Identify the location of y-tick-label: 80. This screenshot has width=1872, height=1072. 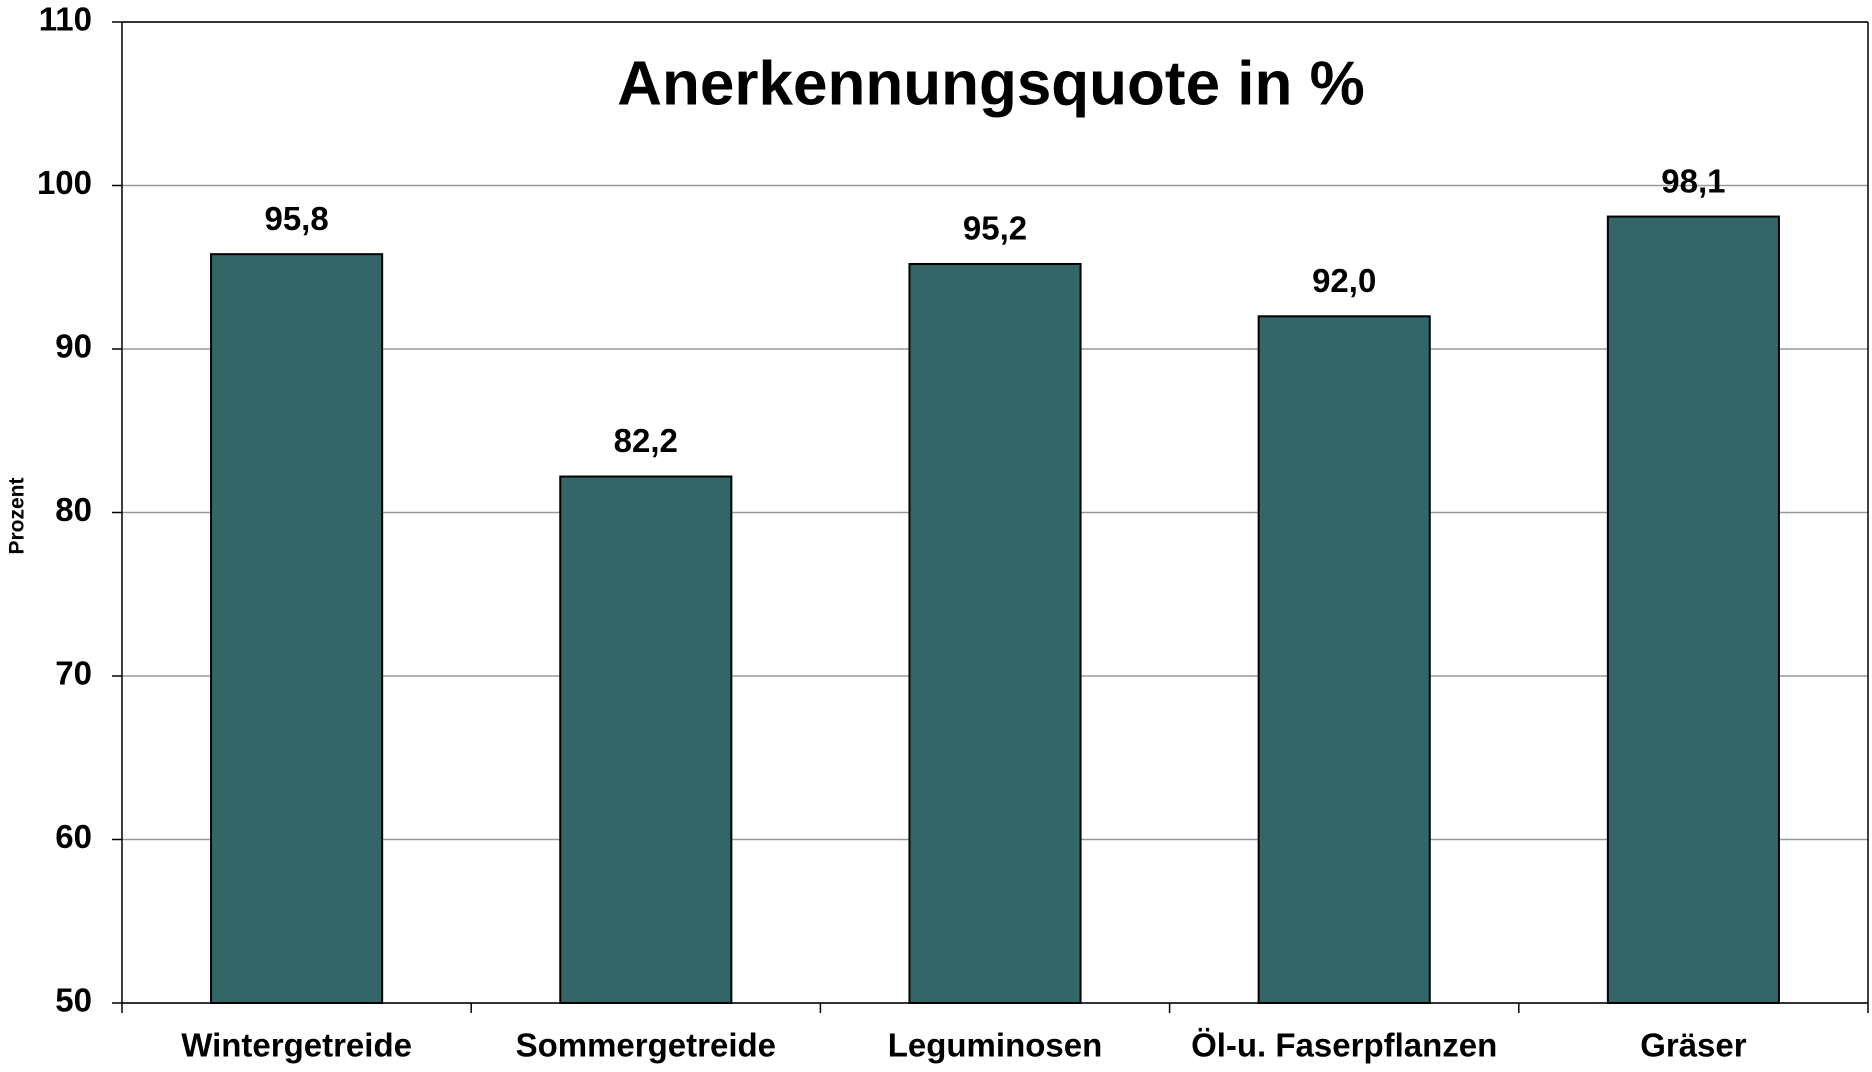
(73, 509).